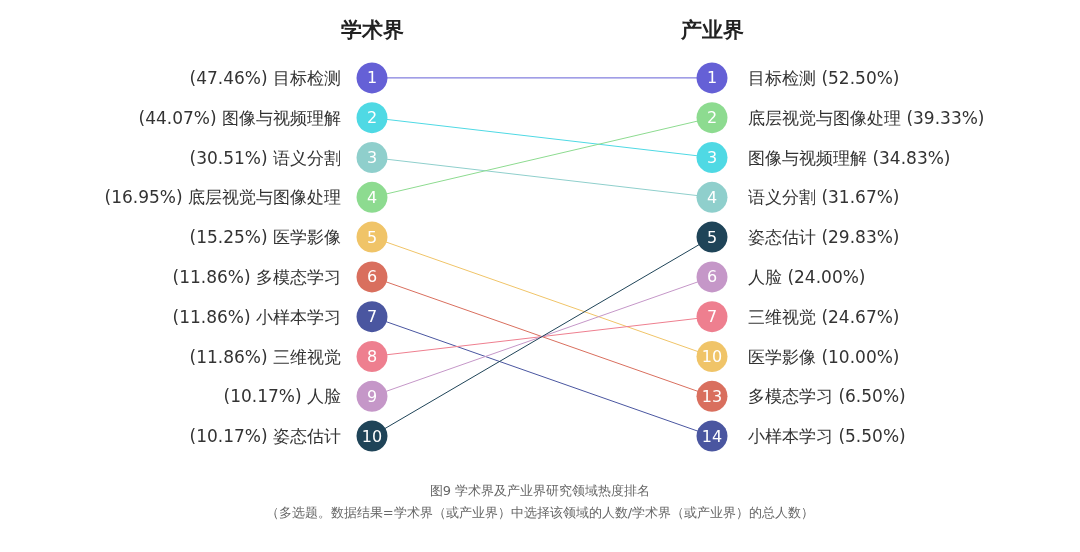 Image resolution: width=1080 pixels, height=552 pixels. Describe the element at coordinates (256, 316) in the screenshot. I see `text: (11.86%) 小样本学习` at that location.